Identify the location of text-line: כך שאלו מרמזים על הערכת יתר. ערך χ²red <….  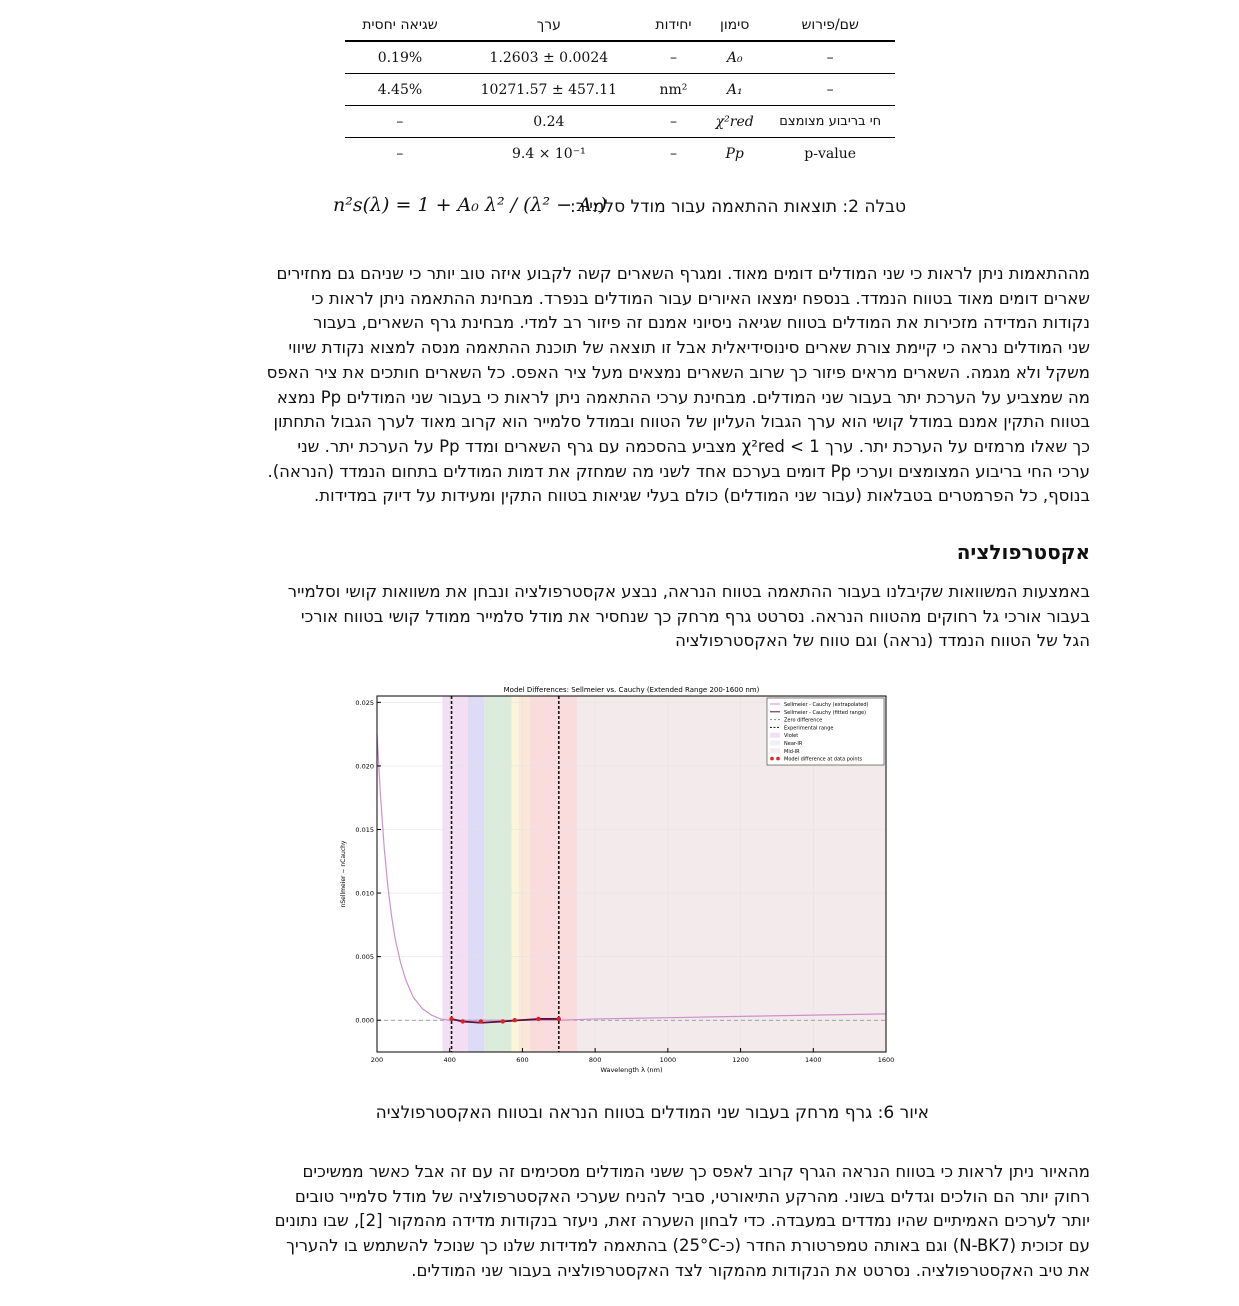
(693, 446).